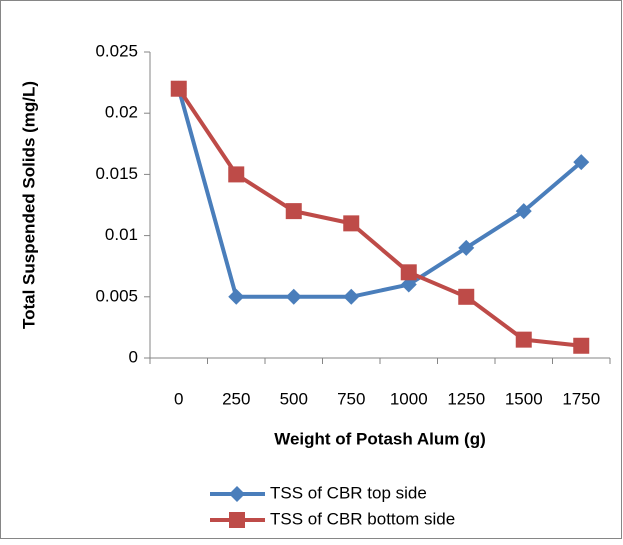  What do you see at coordinates (524, 398) in the screenshot?
I see `x-tick-label: 1500` at bounding box center [524, 398].